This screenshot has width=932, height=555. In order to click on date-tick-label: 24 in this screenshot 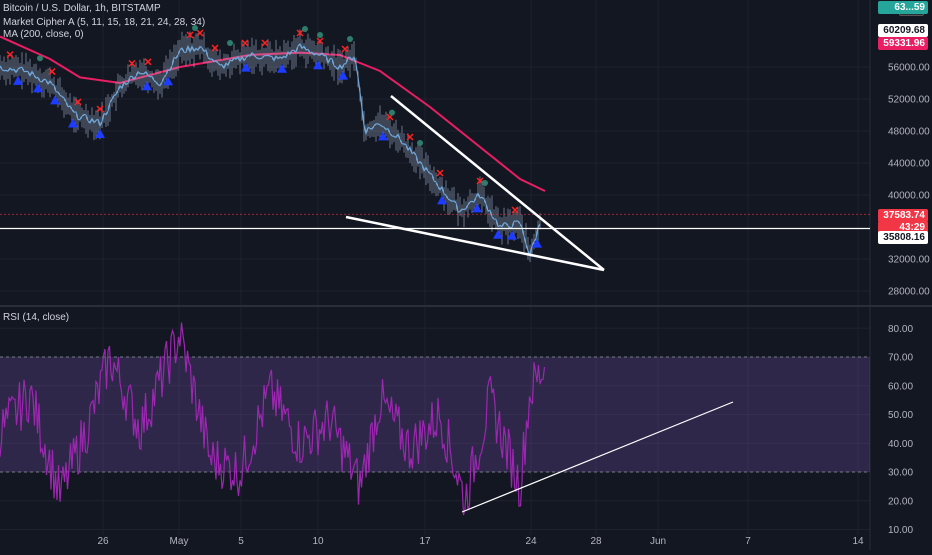, I will do `click(531, 541)`.